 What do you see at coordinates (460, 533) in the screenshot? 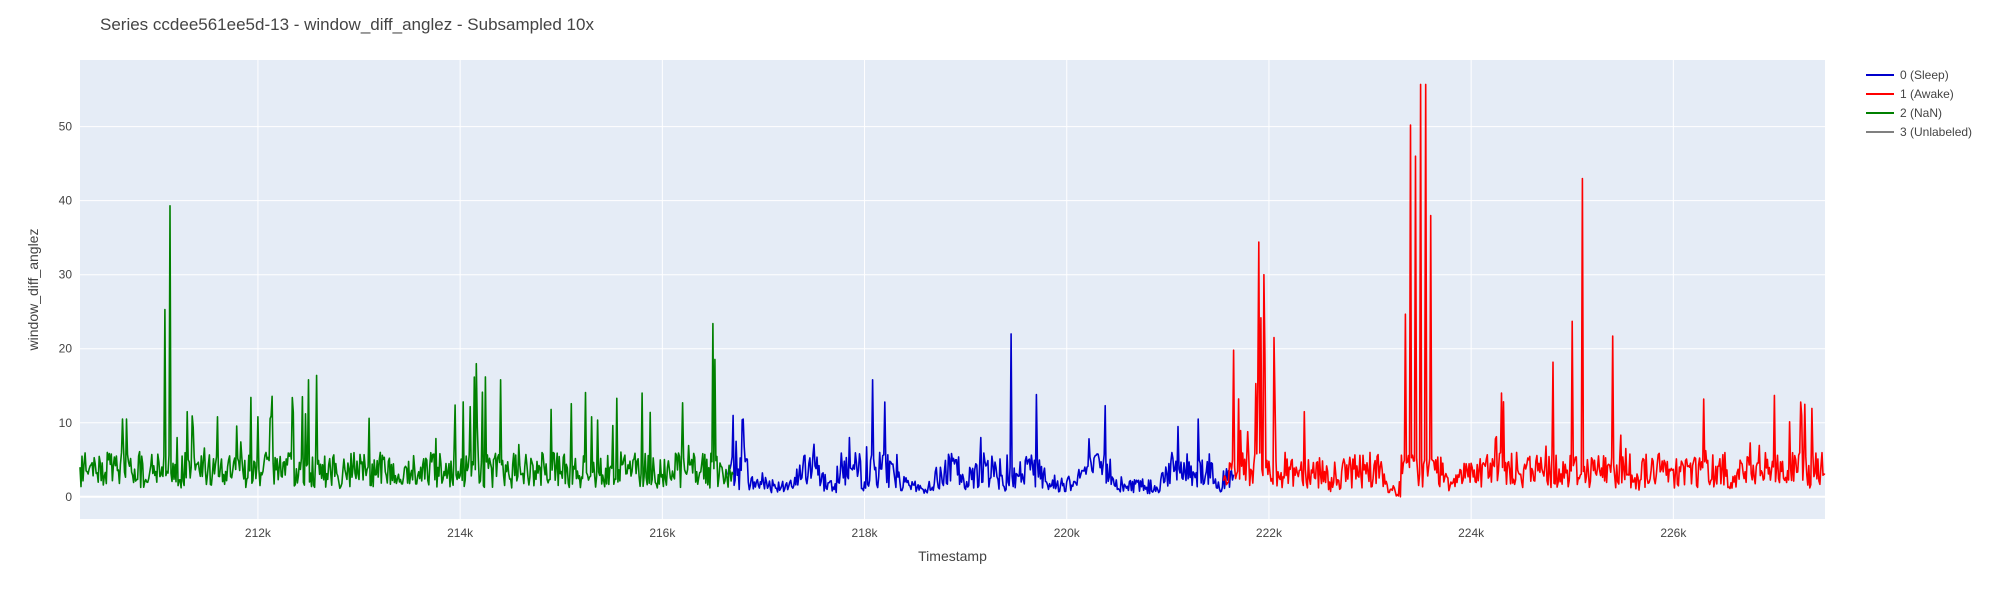
I see `x-tick-label: 214k` at bounding box center [460, 533].